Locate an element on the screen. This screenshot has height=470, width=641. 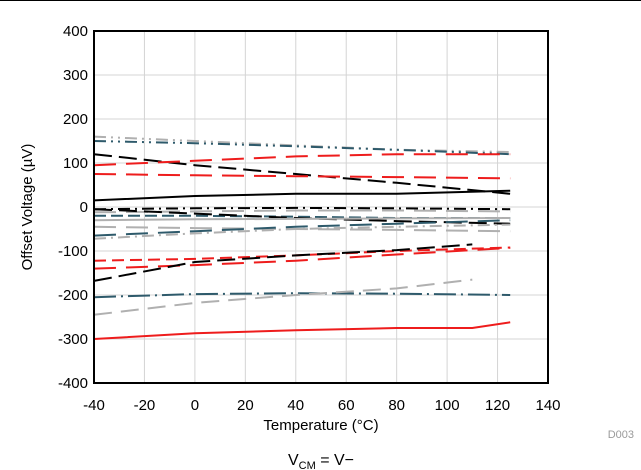
x-tick-labels: -40 -20 0 20 40 60 80 100 120 140 is located at coordinates (321, 405).